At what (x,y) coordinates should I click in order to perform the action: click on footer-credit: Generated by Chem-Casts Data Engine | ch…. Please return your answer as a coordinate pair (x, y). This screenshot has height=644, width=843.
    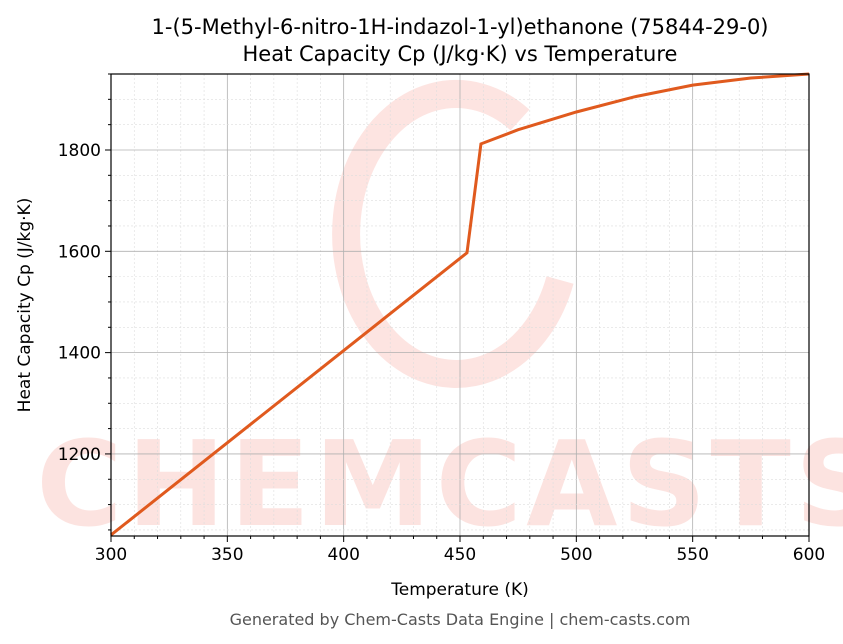
    Looking at the image, I should click on (460, 619).